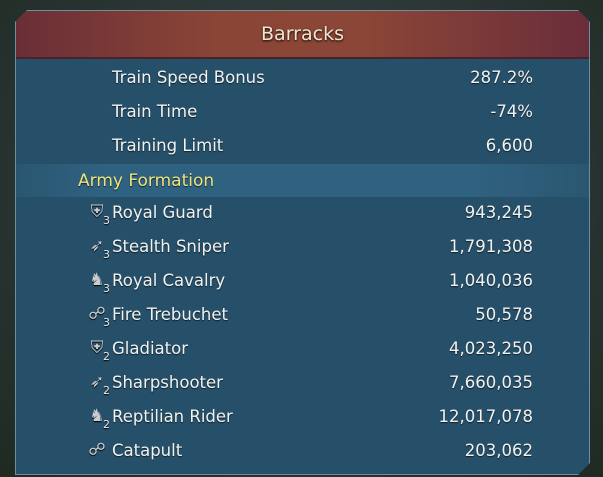 The width and height of the screenshot is (603, 477). Describe the element at coordinates (155, 111) in the screenshot. I see `stat-label: Train Time` at that location.